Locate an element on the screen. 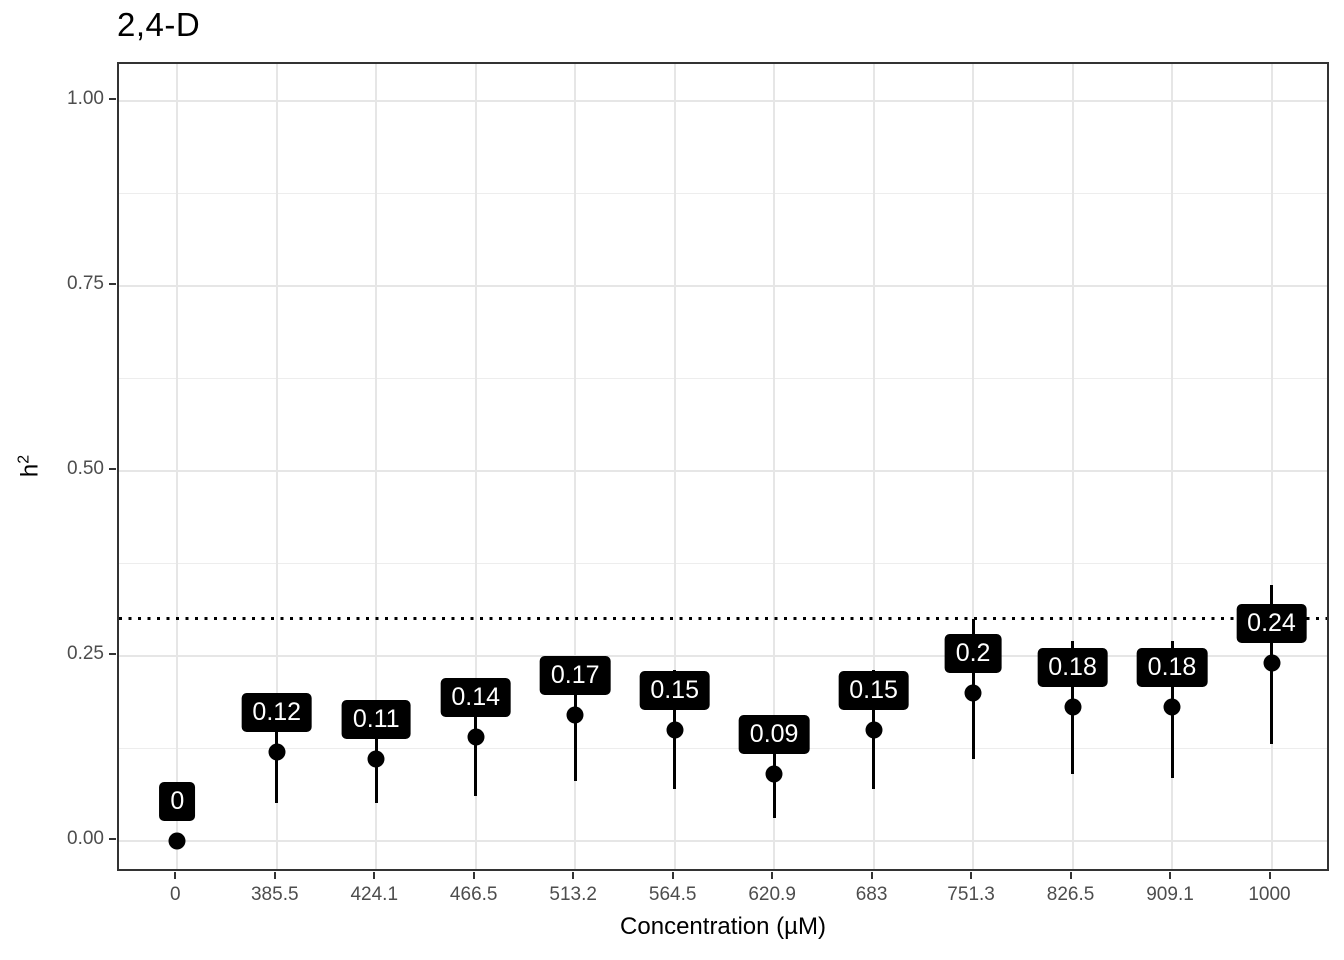  x-tick-label: 620.9 is located at coordinates (772, 894).